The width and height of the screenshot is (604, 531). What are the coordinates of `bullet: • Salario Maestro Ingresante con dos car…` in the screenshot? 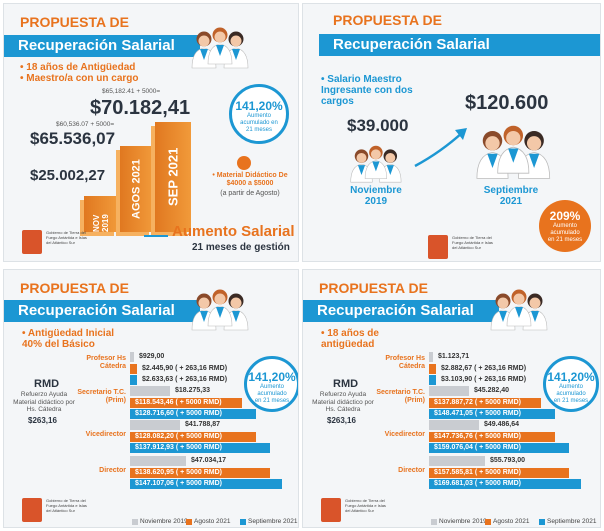 It's located at (367, 90).